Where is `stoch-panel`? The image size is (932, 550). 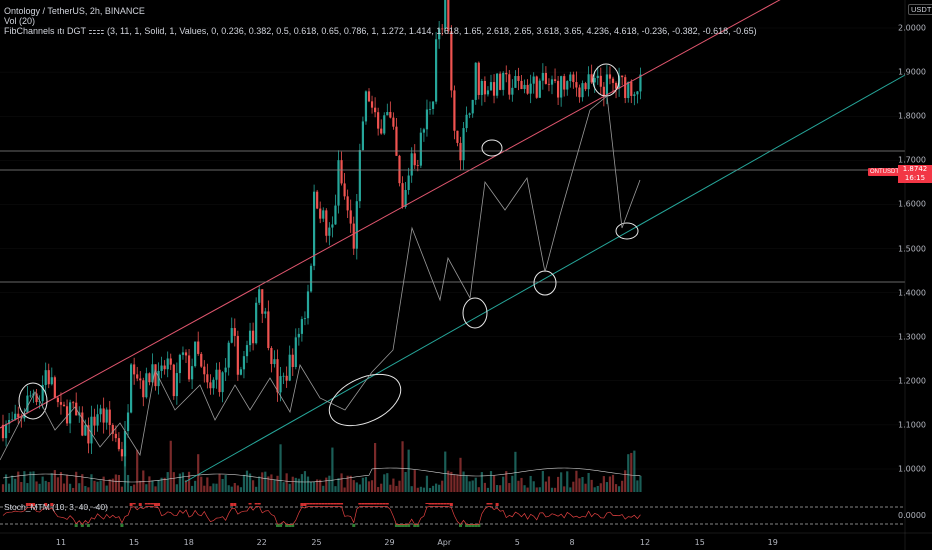
stoch-panel is located at coordinates (452, 515).